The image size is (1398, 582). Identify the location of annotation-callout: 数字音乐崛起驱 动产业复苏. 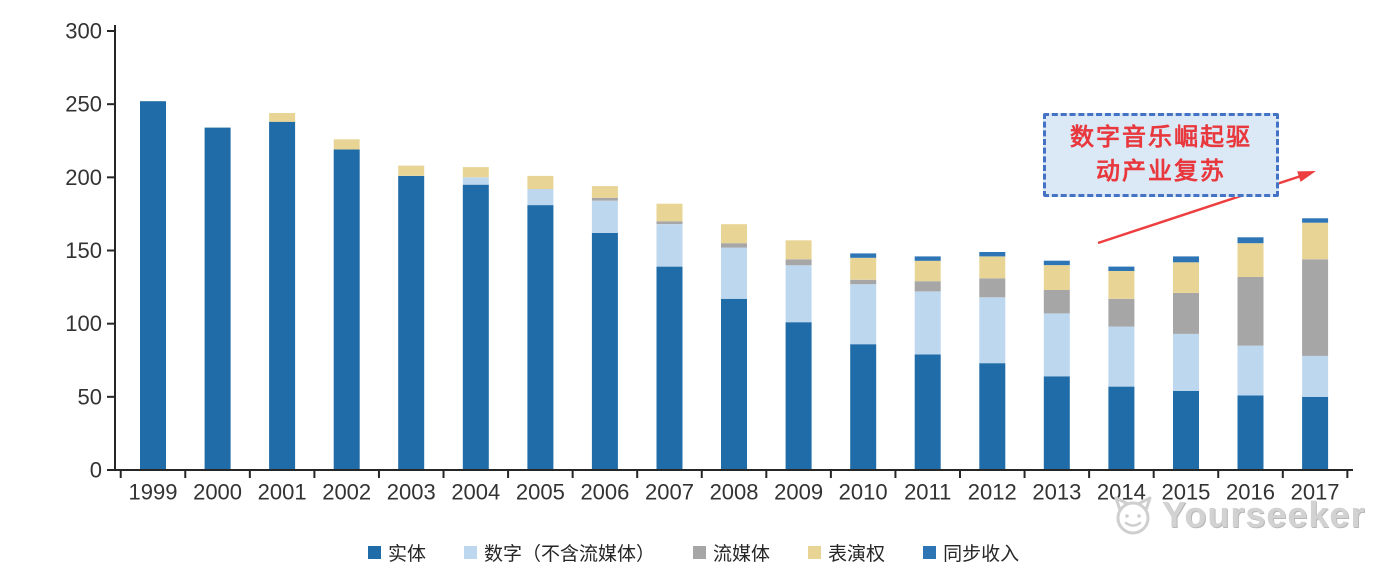
(1161, 155).